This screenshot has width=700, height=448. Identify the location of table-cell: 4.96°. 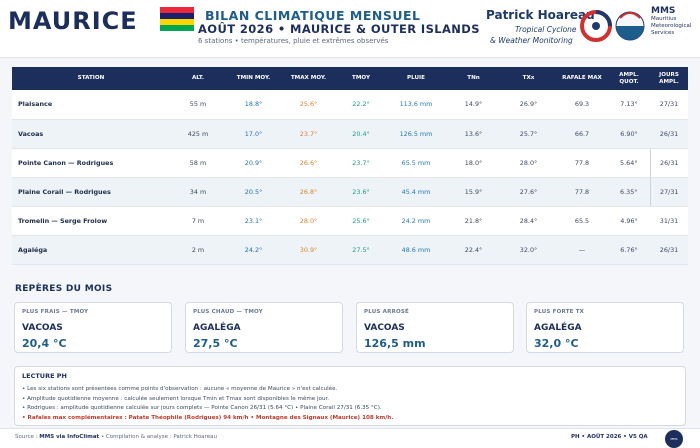
(629, 221).